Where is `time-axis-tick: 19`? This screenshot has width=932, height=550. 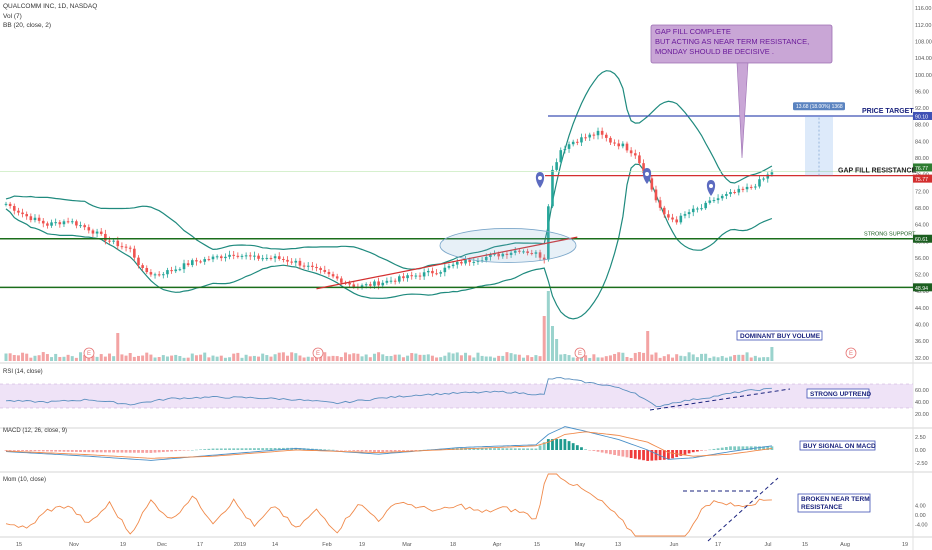
time-axis-tick: 19 is located at coordinates (123, 545).